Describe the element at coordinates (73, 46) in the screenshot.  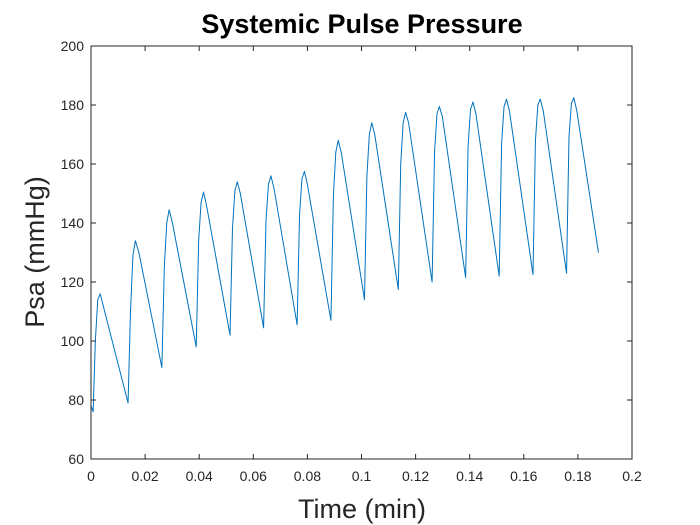
I see `y-tick-label-7: 200` at that location.